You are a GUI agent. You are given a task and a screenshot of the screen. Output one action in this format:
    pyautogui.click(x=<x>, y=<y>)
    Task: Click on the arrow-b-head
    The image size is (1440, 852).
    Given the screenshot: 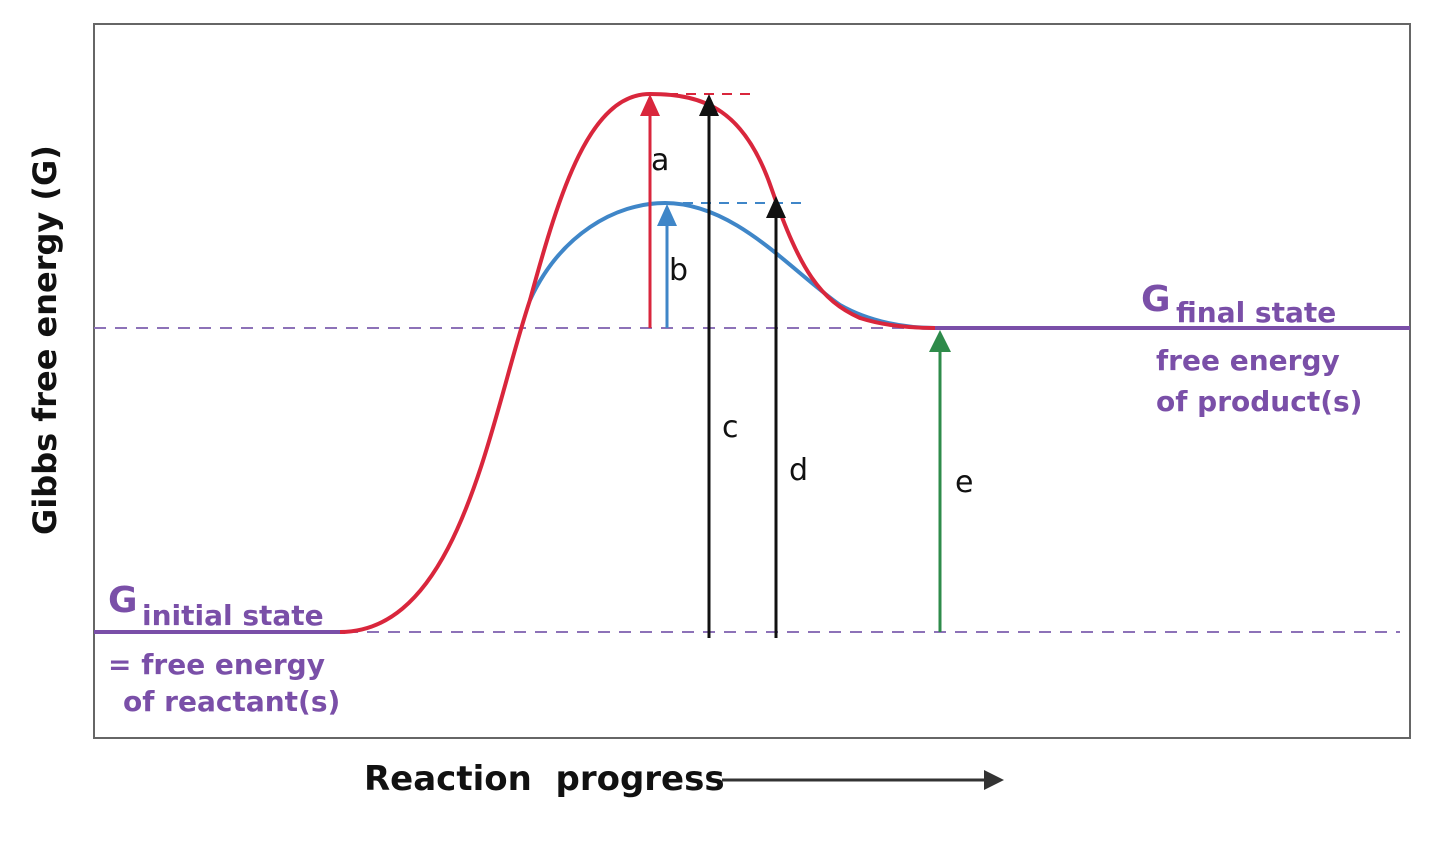 What is the action you would take?
    pyautogui.click(x=667, y=215)
    